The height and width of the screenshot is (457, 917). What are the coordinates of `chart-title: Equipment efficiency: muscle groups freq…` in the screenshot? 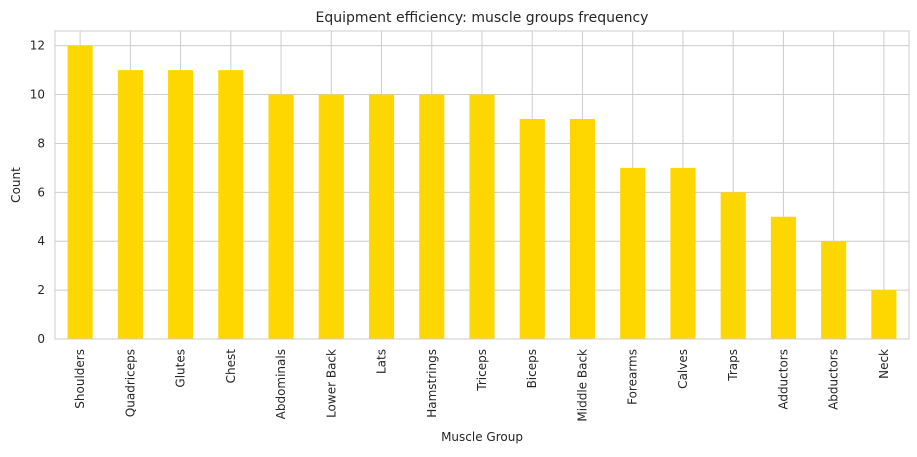 It's located at (482, 18).